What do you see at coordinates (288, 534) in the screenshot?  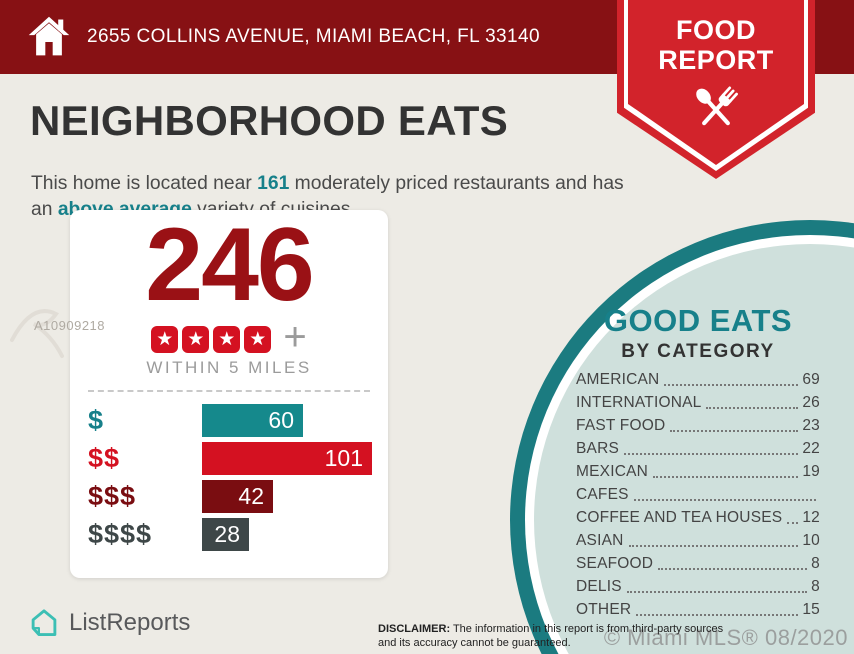 I see `bar-track: 28` at bounding box center [288, 534].